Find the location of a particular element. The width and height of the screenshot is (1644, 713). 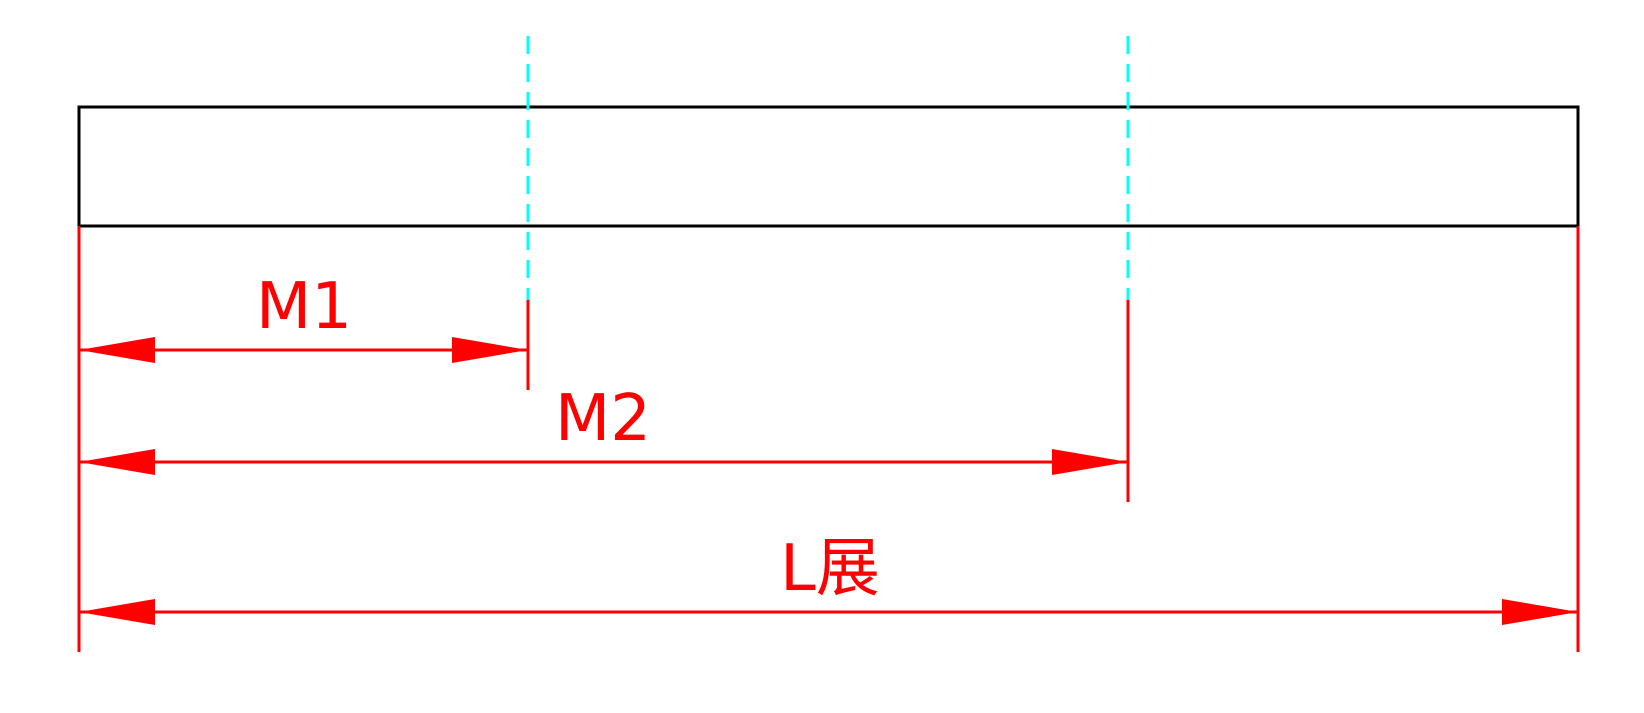

arrowhead-m1-left is located at coordinates (117, 350).